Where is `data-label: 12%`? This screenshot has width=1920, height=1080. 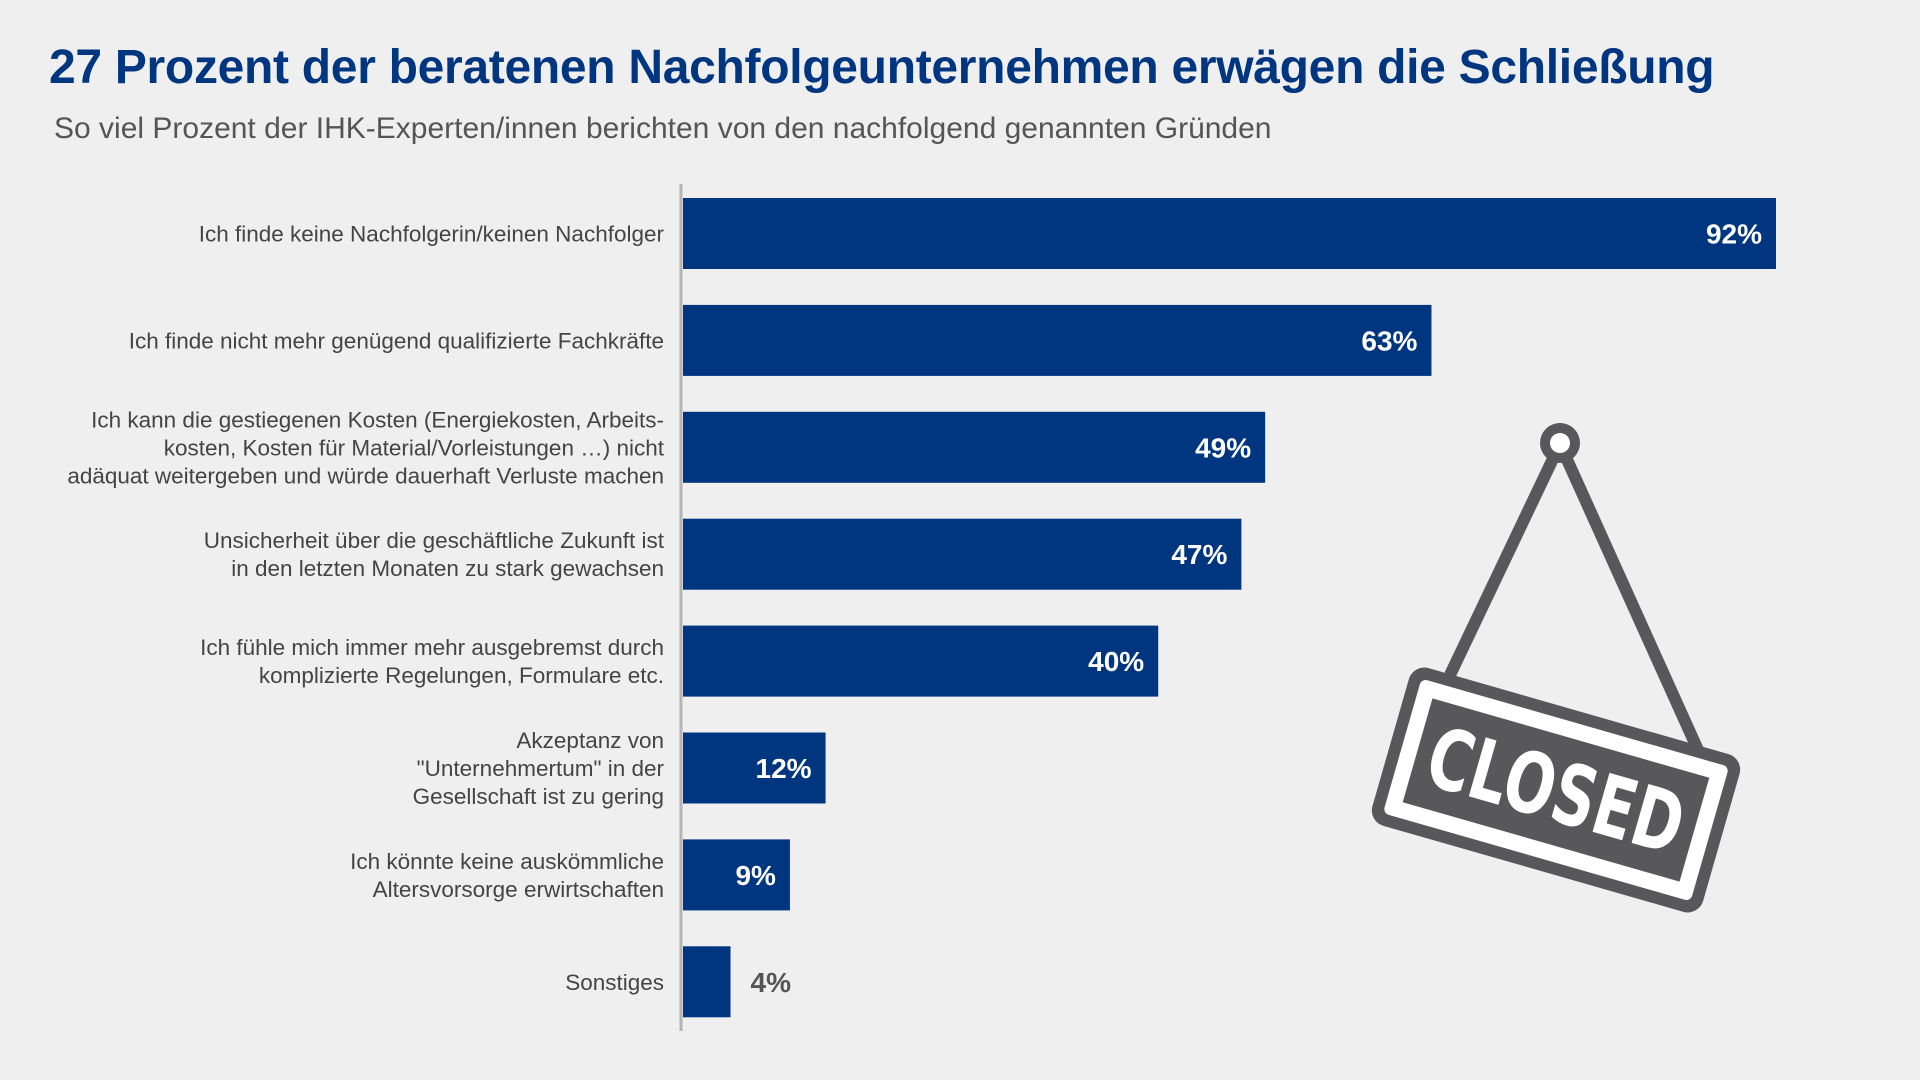
data-label: 12% is located at coordinates (784, 768).